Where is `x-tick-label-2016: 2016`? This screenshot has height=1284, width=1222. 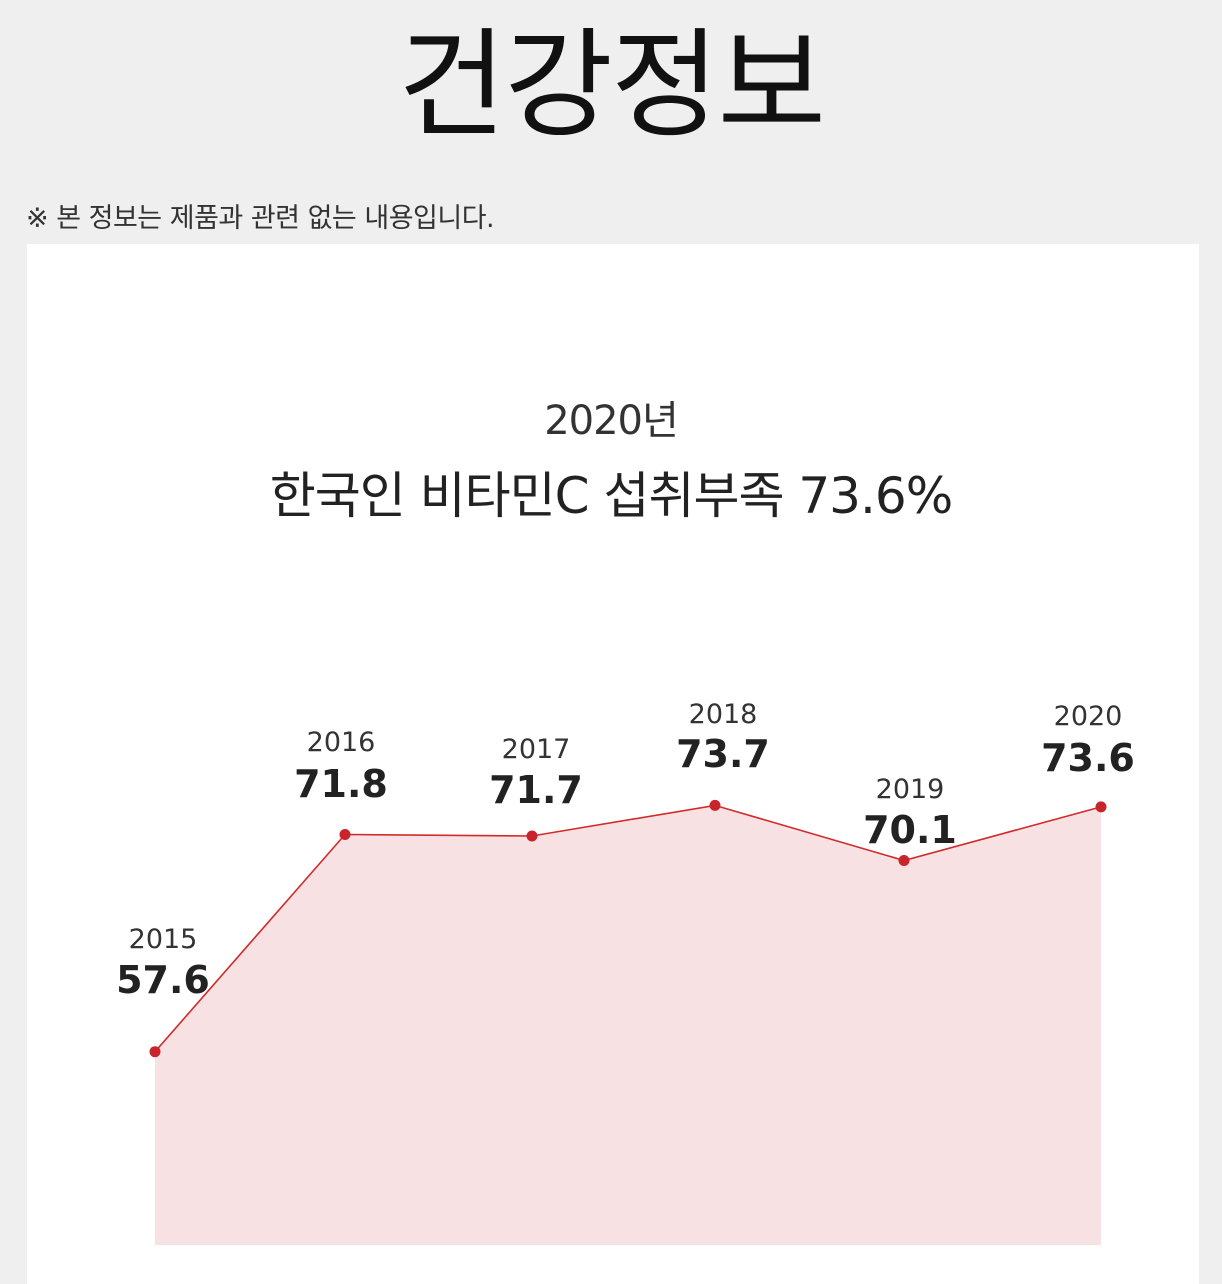
x-tick-label-2016: 2016 is located at coordinates (341, 742).